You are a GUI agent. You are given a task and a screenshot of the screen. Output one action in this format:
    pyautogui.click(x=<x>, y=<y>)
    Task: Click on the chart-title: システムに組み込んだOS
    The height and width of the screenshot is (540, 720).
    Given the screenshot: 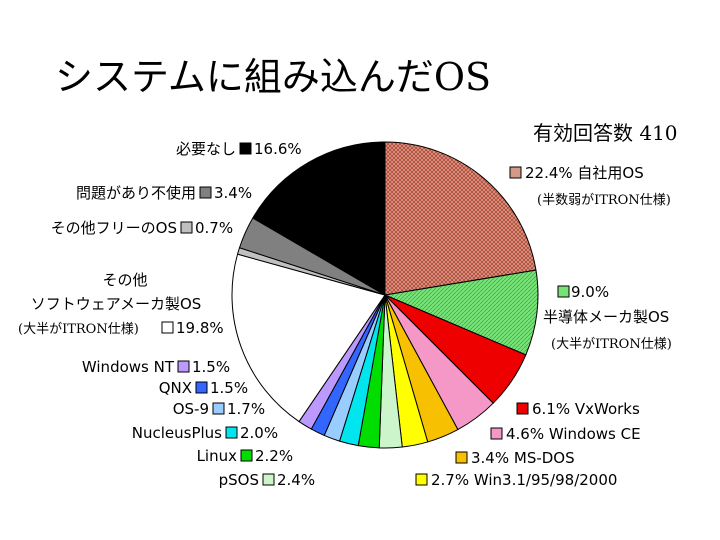 What is the action you would take?
    pyautogui.click(x=273, y=77)
    